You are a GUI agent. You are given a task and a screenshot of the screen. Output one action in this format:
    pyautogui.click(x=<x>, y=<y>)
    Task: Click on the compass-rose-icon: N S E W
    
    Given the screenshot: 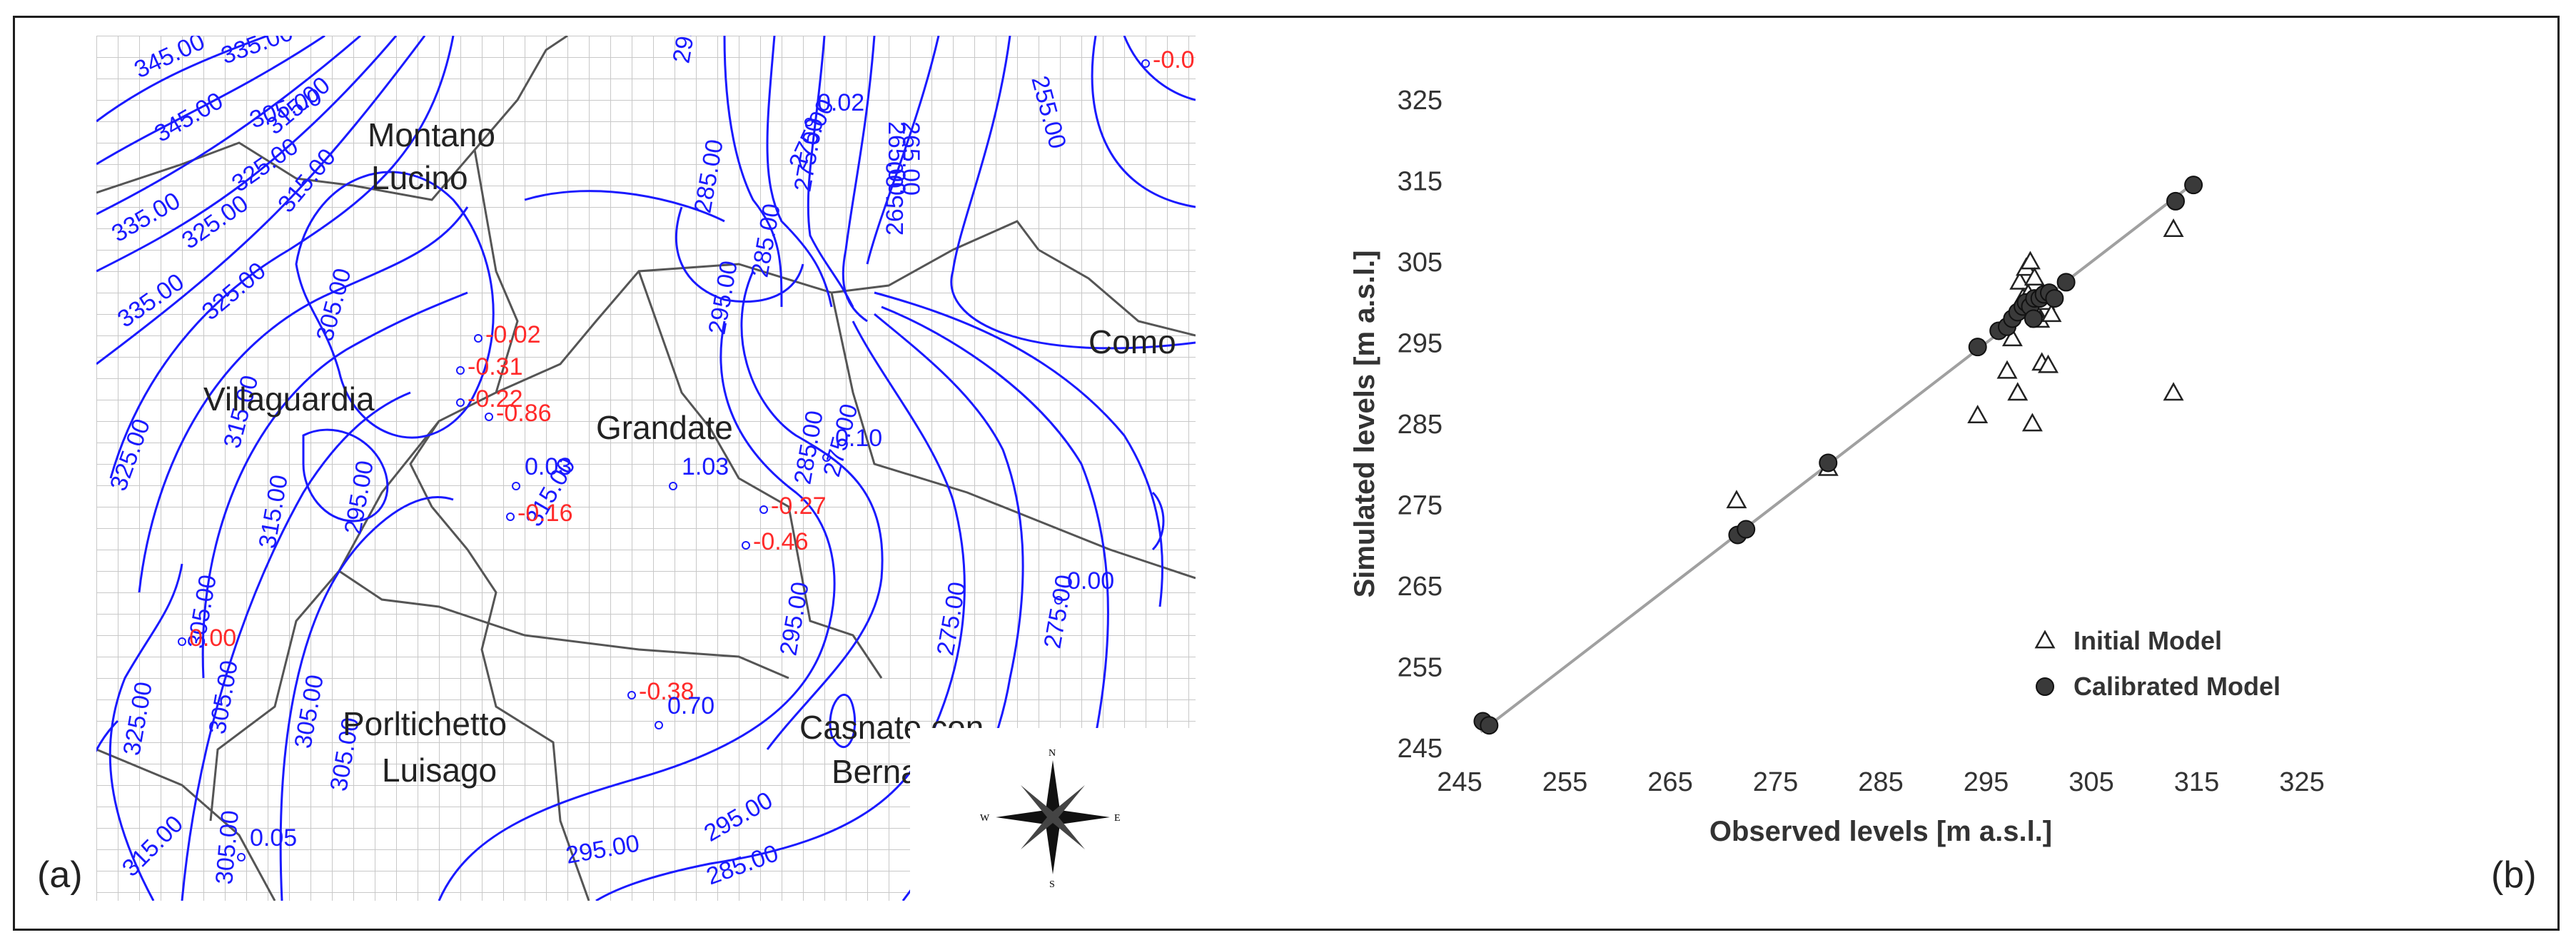 What is the action you would take?
    pyautogui.click(x=1050, y=819)
    